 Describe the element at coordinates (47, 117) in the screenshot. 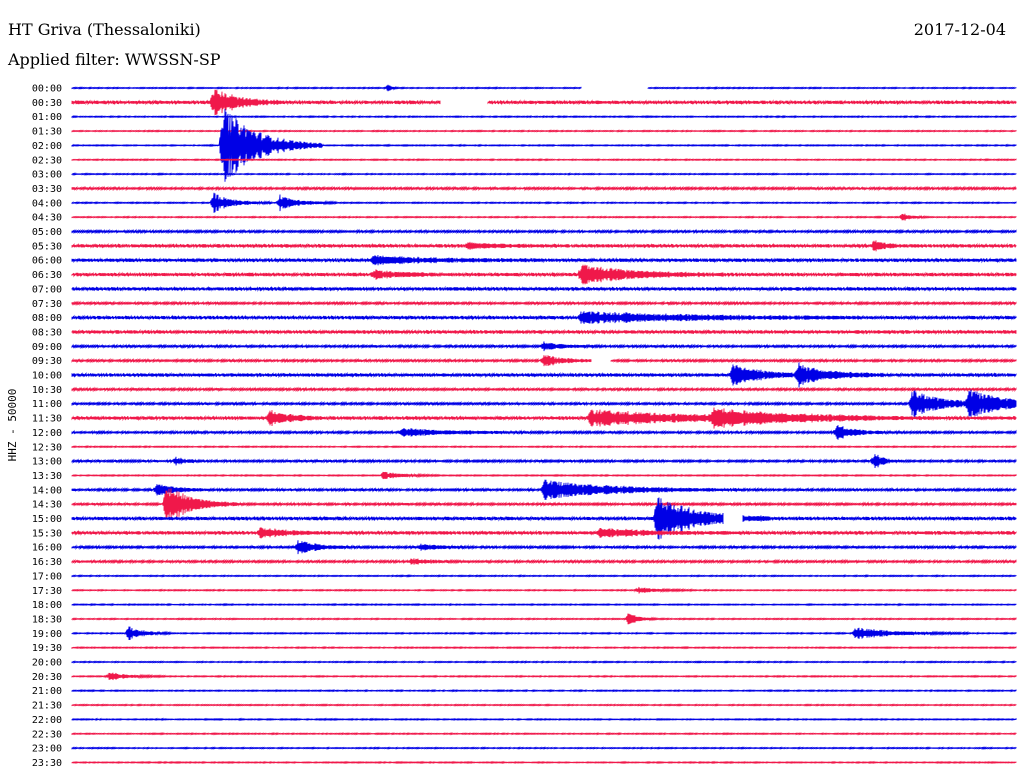

I see `row-label: 01:00` at that location.